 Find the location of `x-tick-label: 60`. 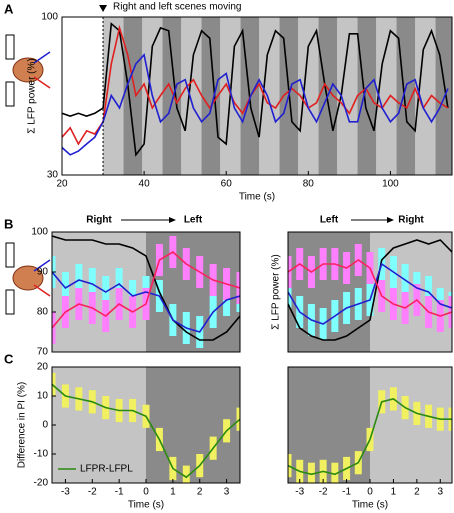

x-tick-label: 60 is located at coordinates (227, 184).